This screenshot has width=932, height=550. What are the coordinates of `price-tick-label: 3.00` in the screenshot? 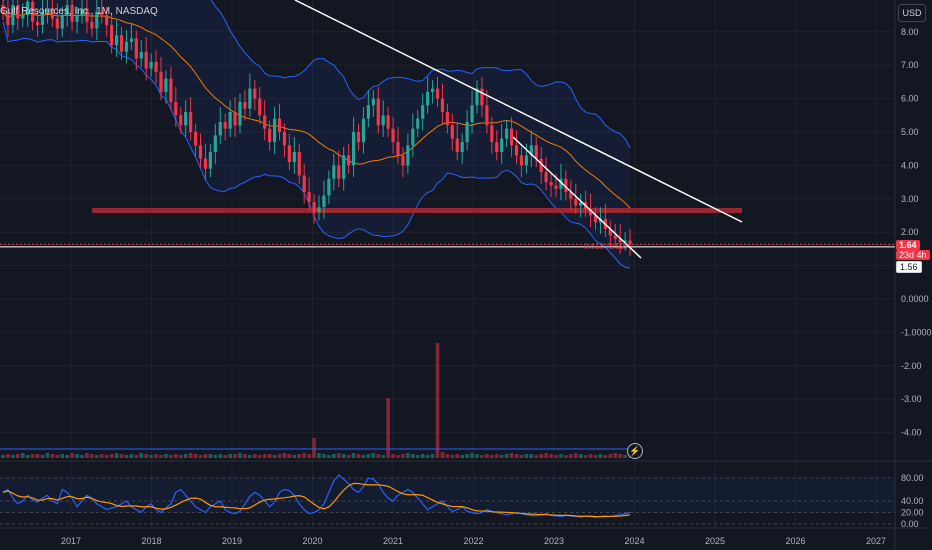 It's located at (910, 199).